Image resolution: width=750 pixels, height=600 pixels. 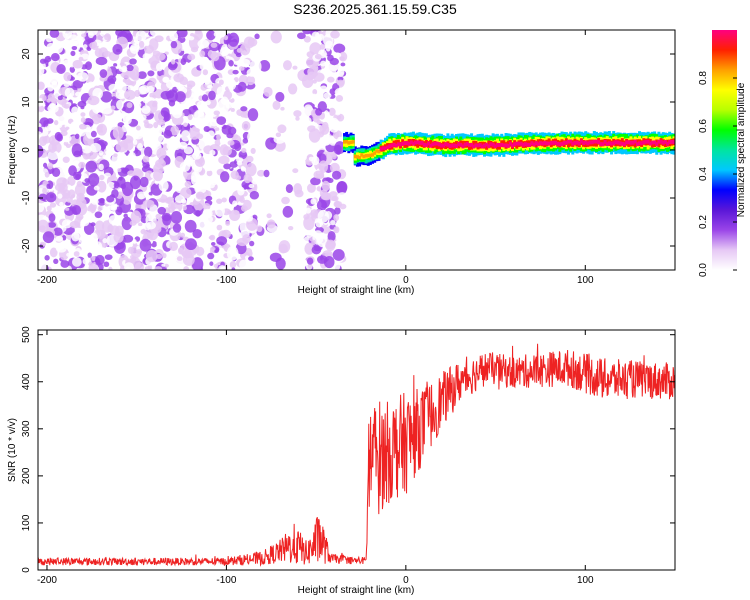 What do you see at coordinates (226, 580) in the screenshot?
I see `x-tick-label: -100` at bounding box center [226, 580].